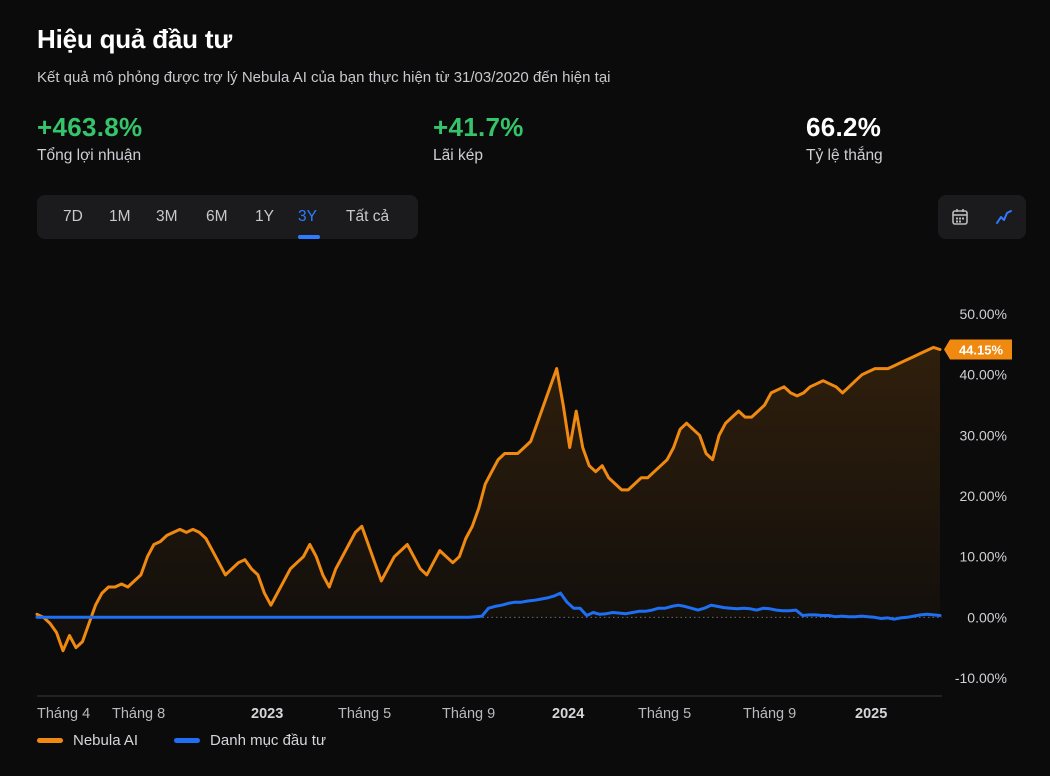  I want to click on stat-label: Lãi kép, so click(458, 155).